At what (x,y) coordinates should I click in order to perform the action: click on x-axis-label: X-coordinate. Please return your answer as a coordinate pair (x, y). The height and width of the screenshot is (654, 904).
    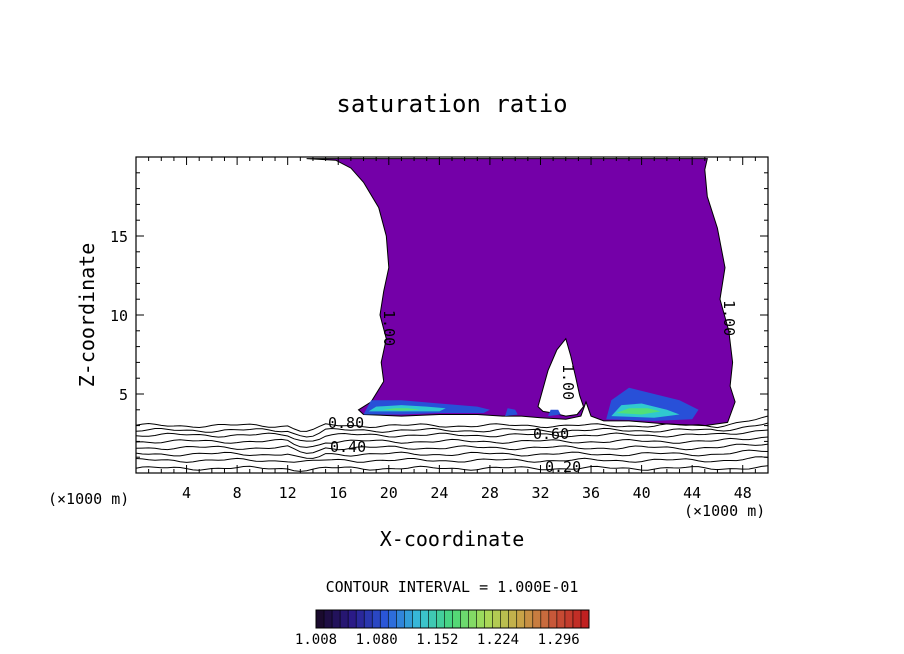
    Looking at the image, I should click on (452, 539).